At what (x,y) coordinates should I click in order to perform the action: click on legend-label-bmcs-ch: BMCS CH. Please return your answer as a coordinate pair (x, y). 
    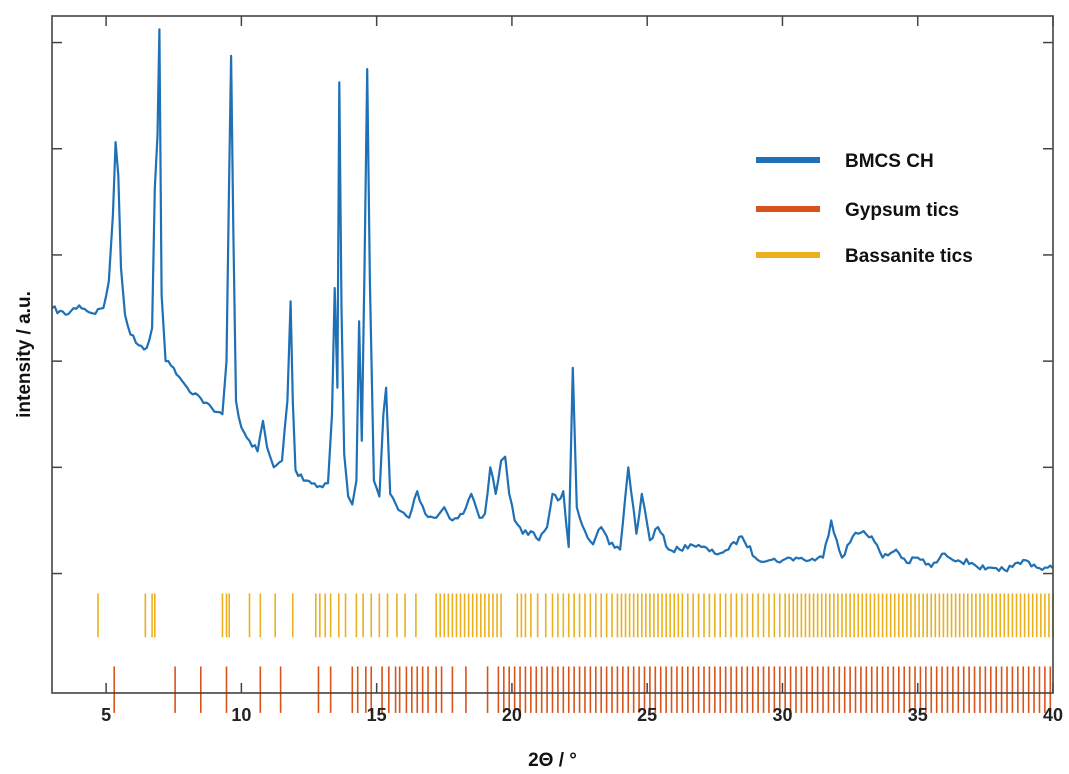
    Looking at the image, I should click on (889, 161).